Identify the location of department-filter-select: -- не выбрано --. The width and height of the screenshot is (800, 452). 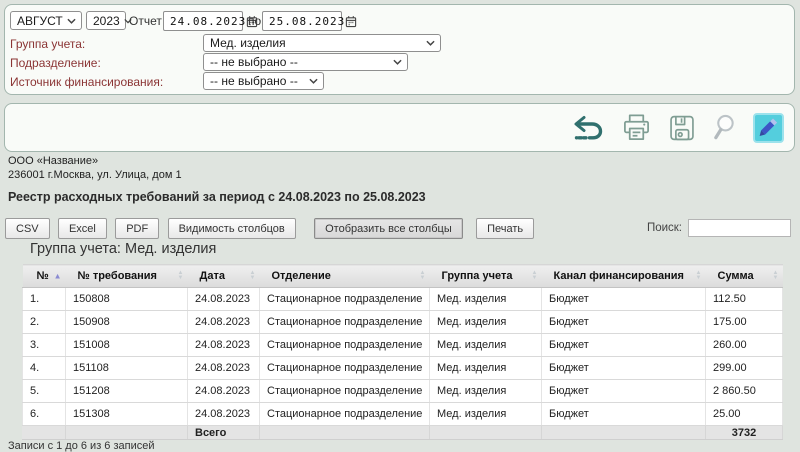
(305, 62).